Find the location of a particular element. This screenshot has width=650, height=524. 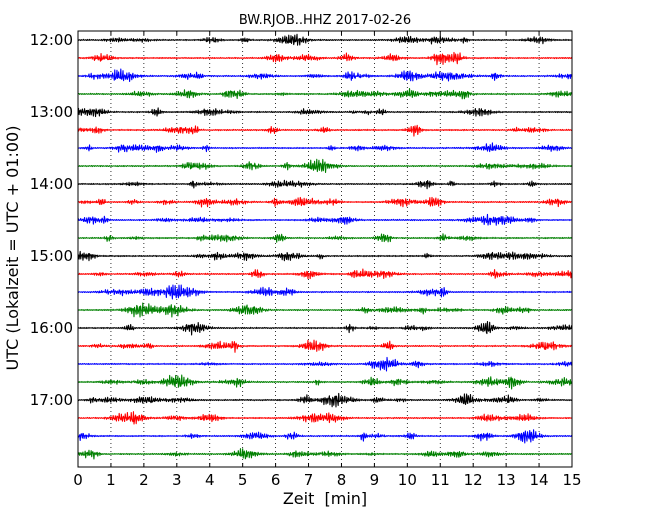

x-tick-label: 9 is located at coordinates (375, 480).